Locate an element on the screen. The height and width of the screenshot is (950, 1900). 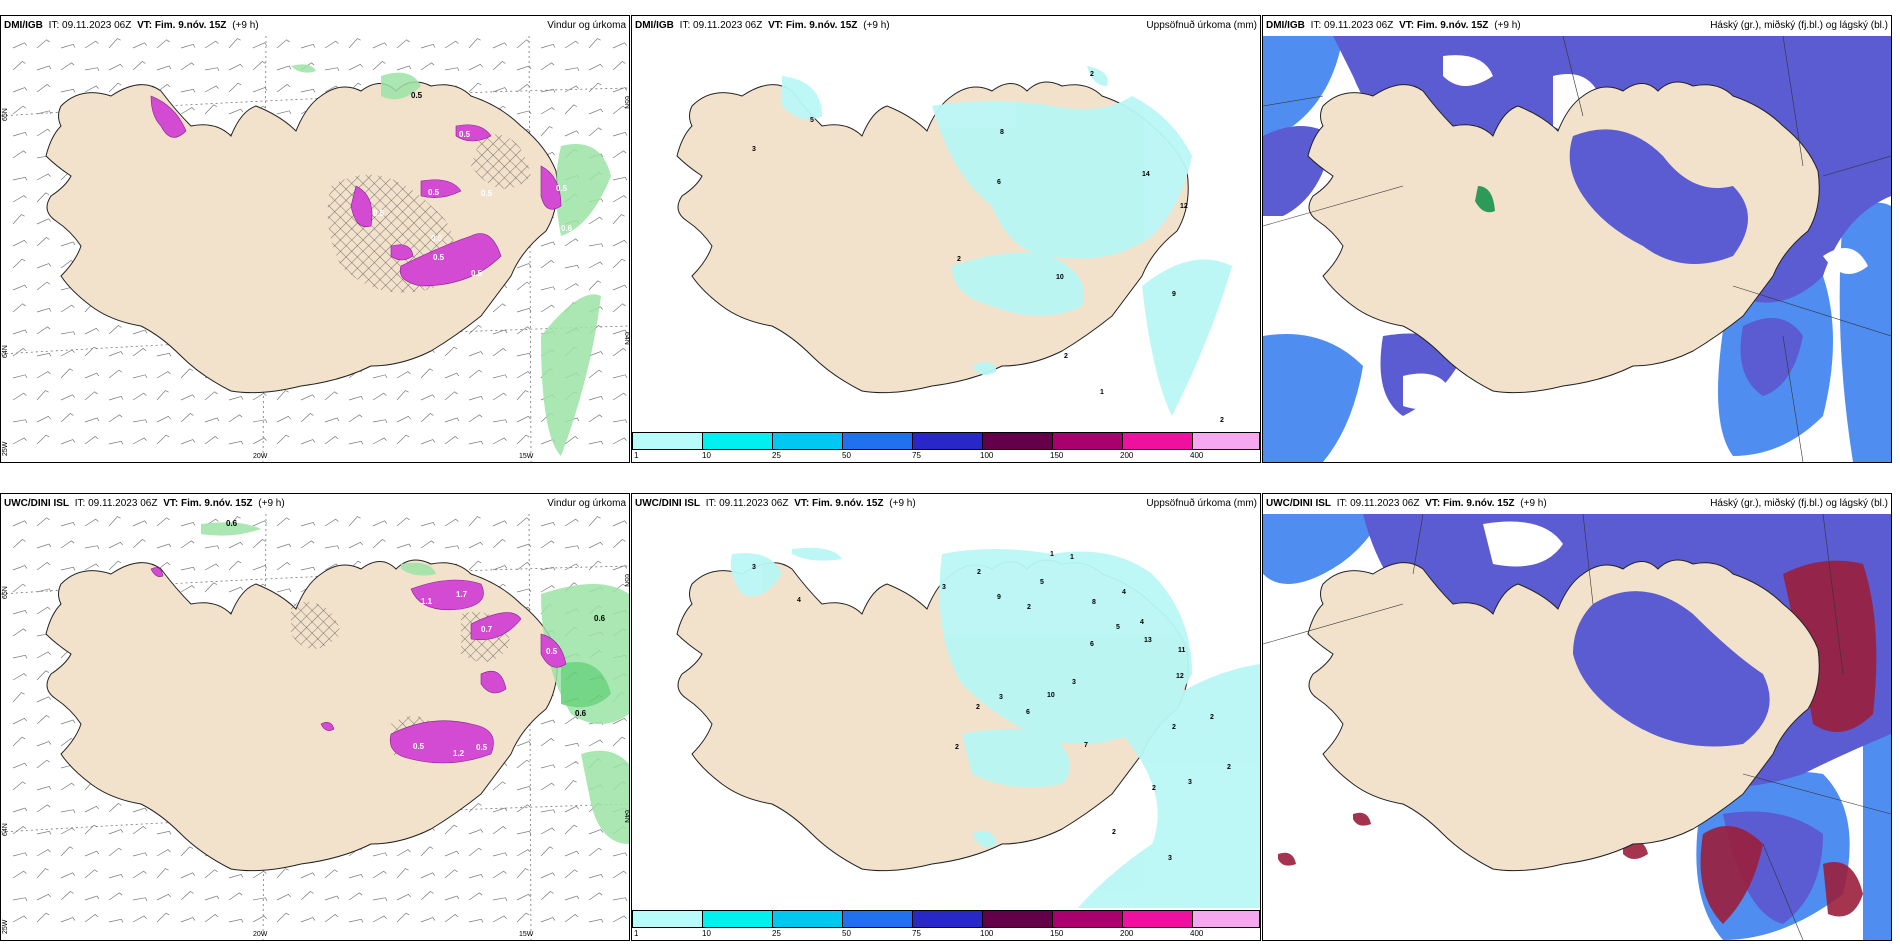
it-prefix: IT: is located at coordinates (80, 503).